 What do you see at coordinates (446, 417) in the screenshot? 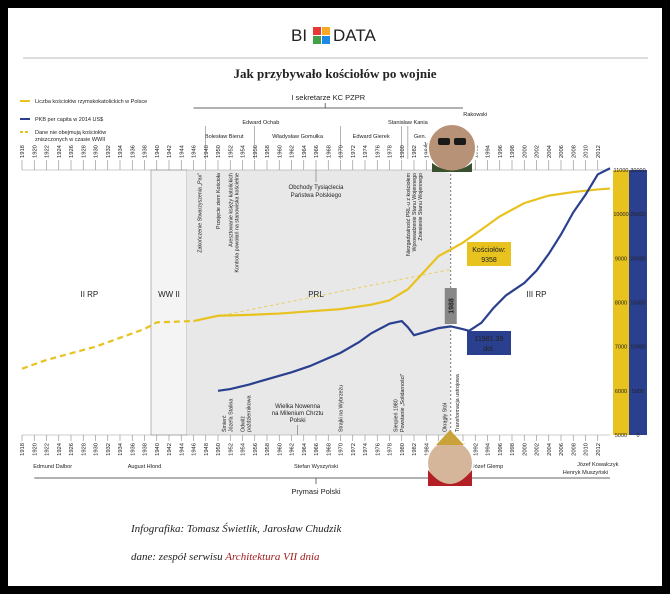
I see `event-bottom: Okrągły Stół` at bounding box center [446, 417].